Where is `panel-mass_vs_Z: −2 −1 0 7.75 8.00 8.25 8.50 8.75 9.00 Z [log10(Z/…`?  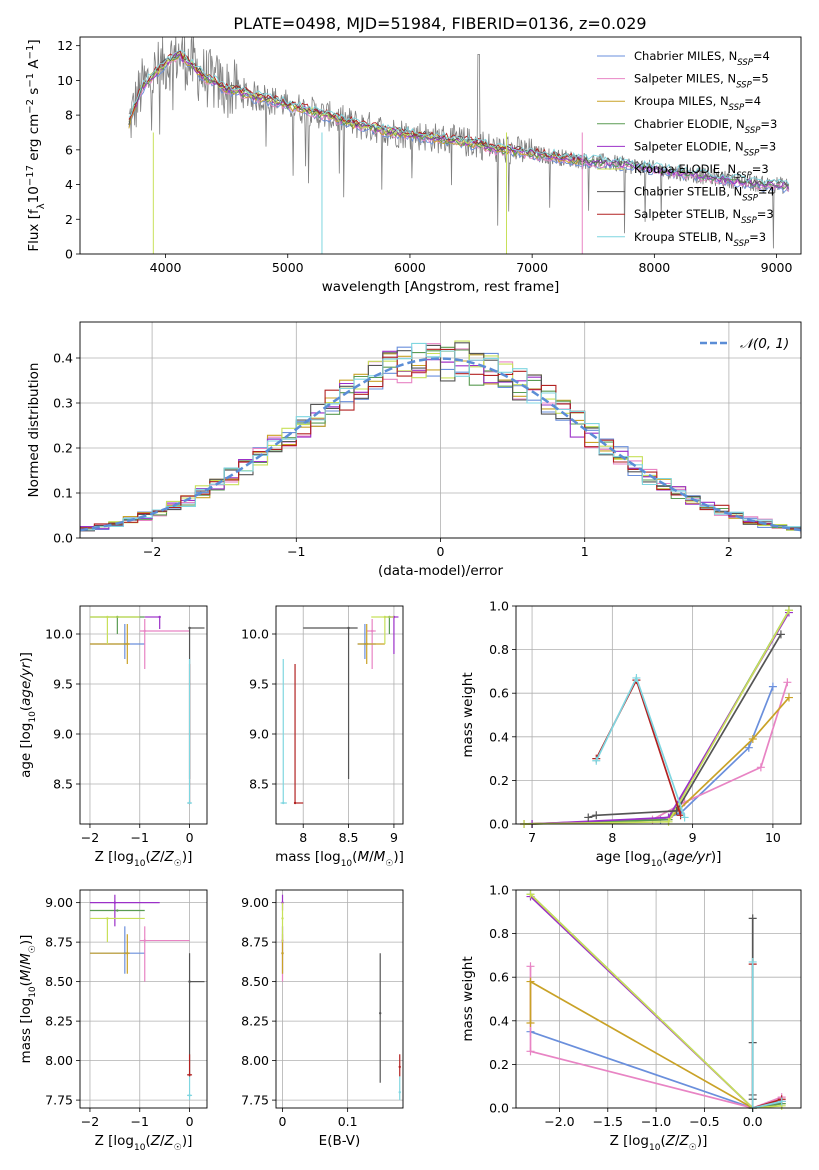 panel-mass_vs_Z: −2 −1 0 7.75 8.00 8.25 8.50 8.75 9.00 Z [log10(Z/… is located at coordinates (113, 1021).